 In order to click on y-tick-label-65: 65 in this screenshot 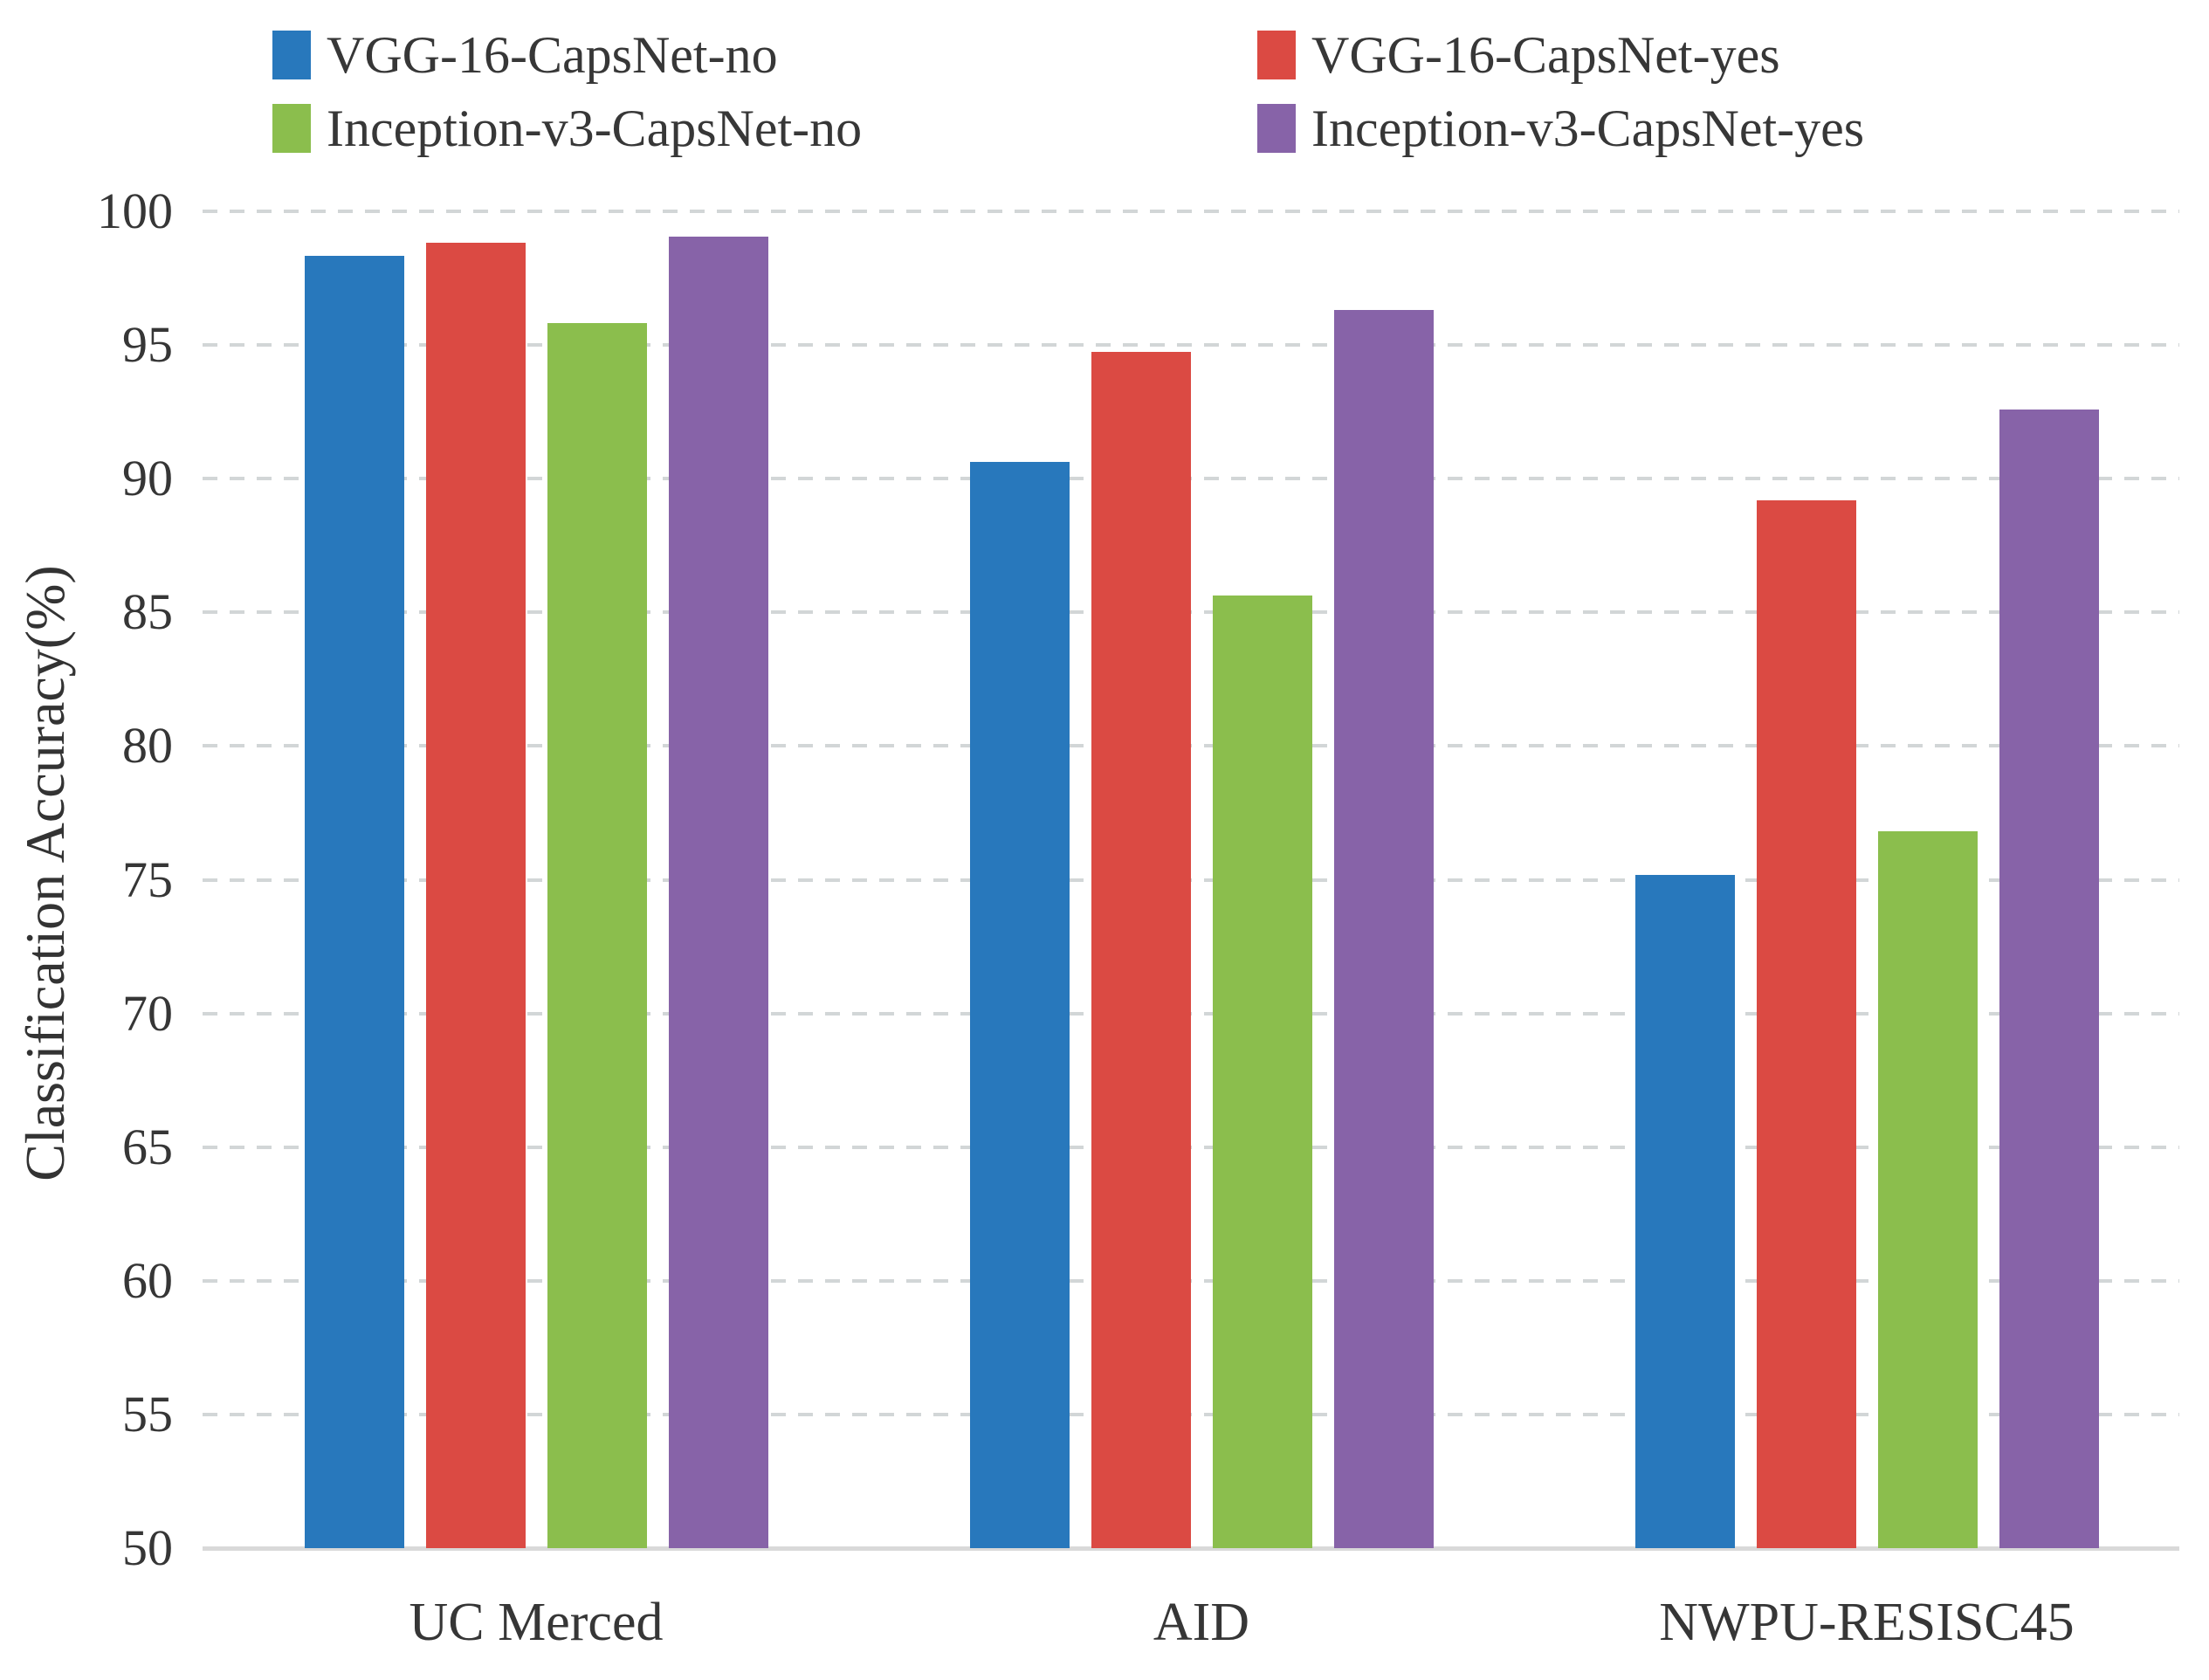, I will do `click(147, 1146)`.